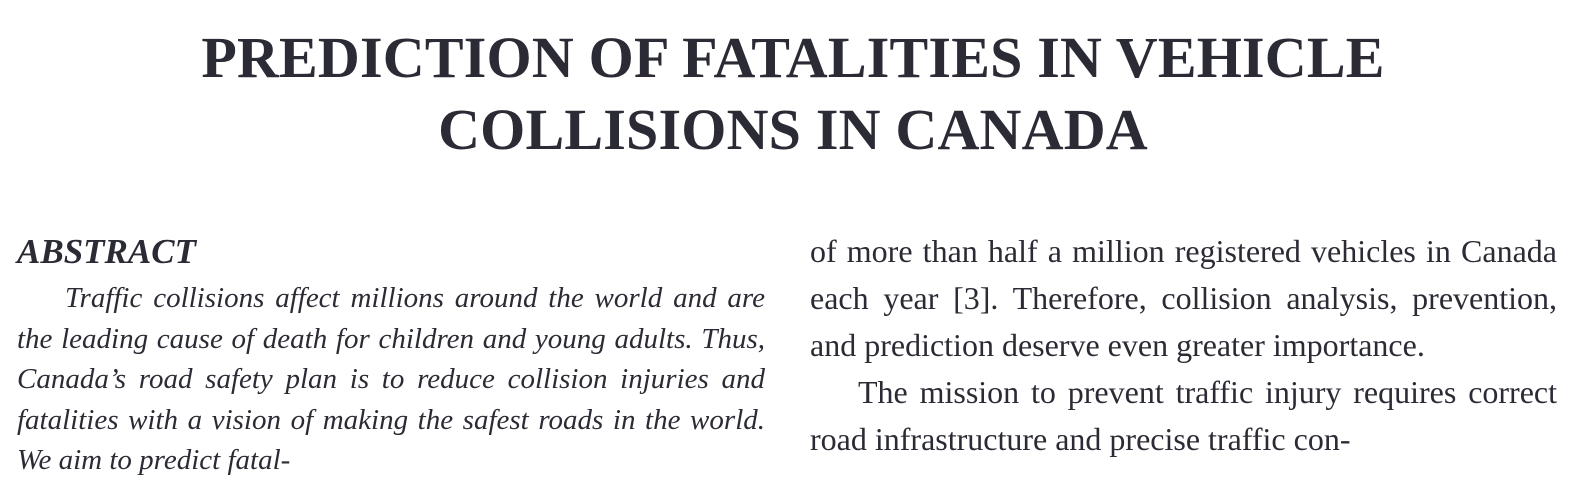  What do you see at coordinates (793, 129) in the screenshot?
I see `paper-title-line-2: COLLISIONS IN CANADA` at bounding box center [793, 129].